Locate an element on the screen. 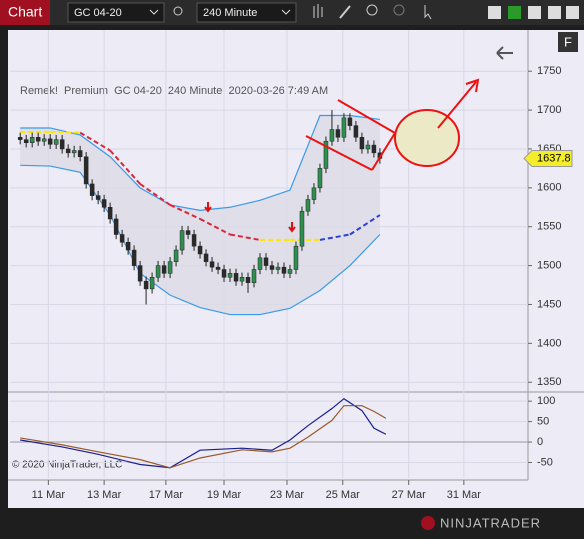 The width and height of the screenshot is (584, 539). pointer-icon is located at coordinates (428, 12).